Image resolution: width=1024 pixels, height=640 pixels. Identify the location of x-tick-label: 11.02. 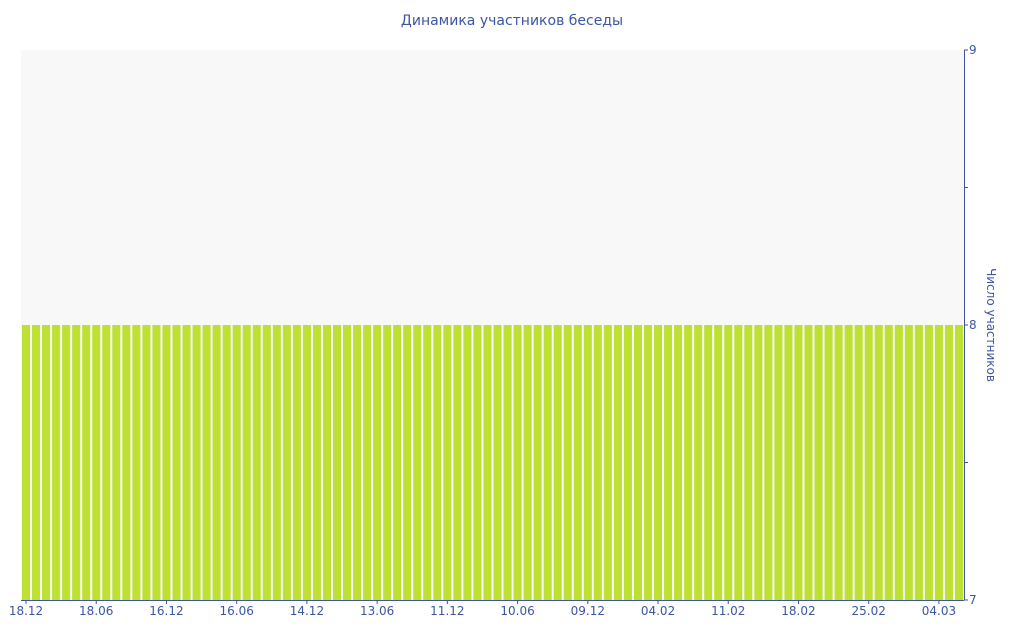
(728, 611).